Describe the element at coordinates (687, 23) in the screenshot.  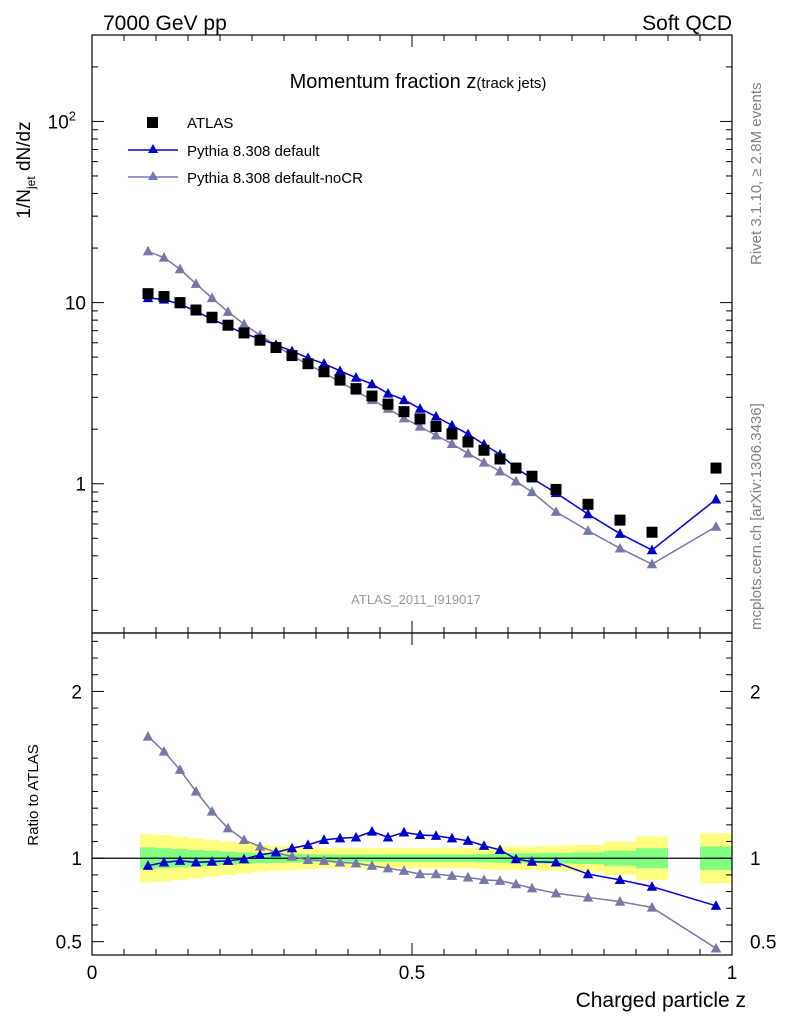
I see `header-process-label: Soft QCD` at that location.